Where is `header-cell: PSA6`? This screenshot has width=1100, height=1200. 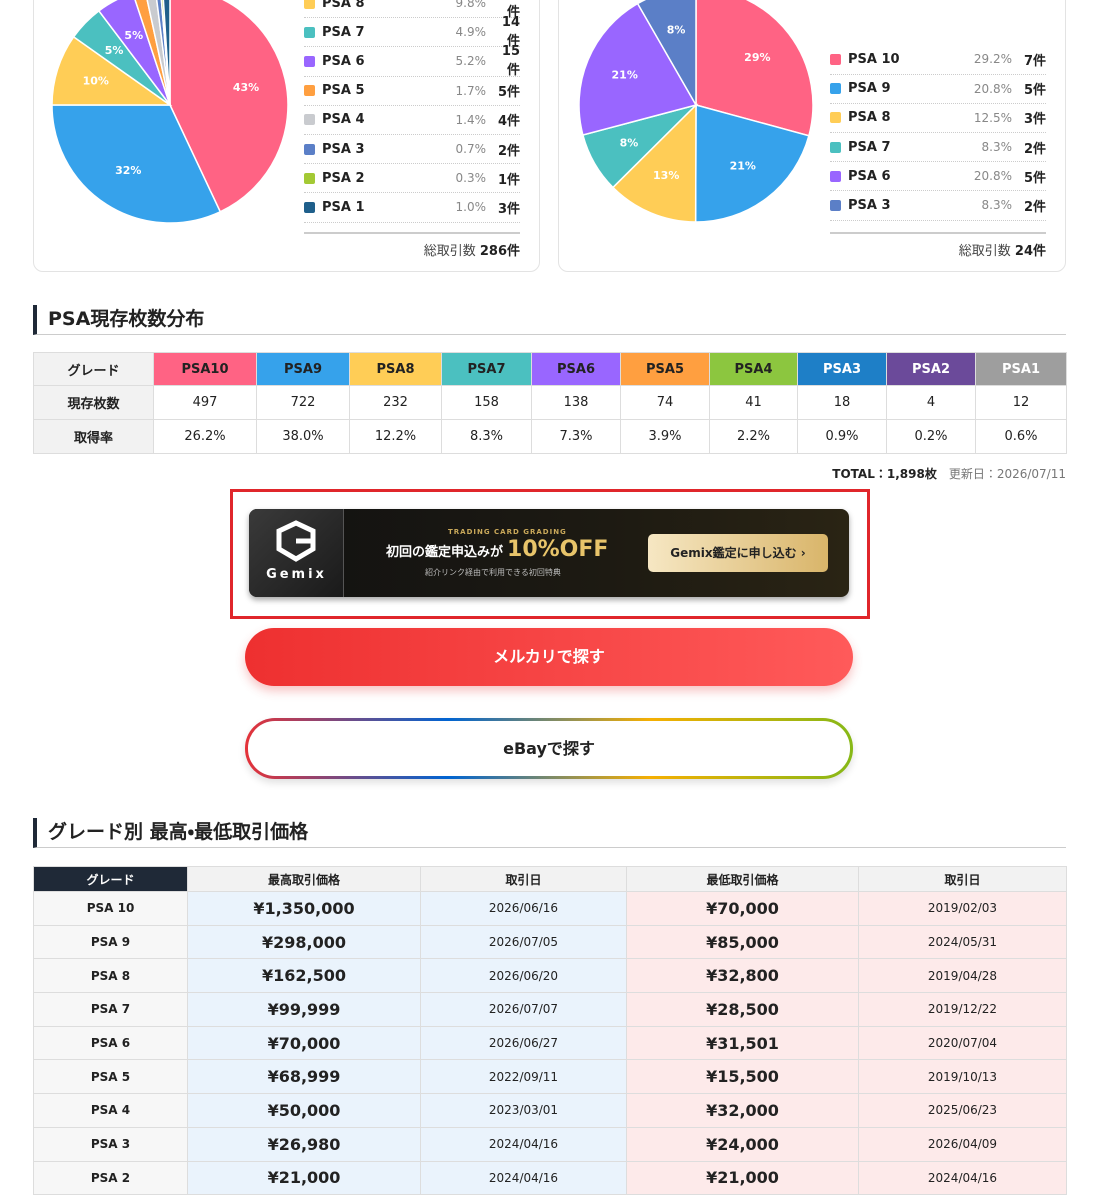
header-cell: PSA6 is located at coordinates (576, 369).